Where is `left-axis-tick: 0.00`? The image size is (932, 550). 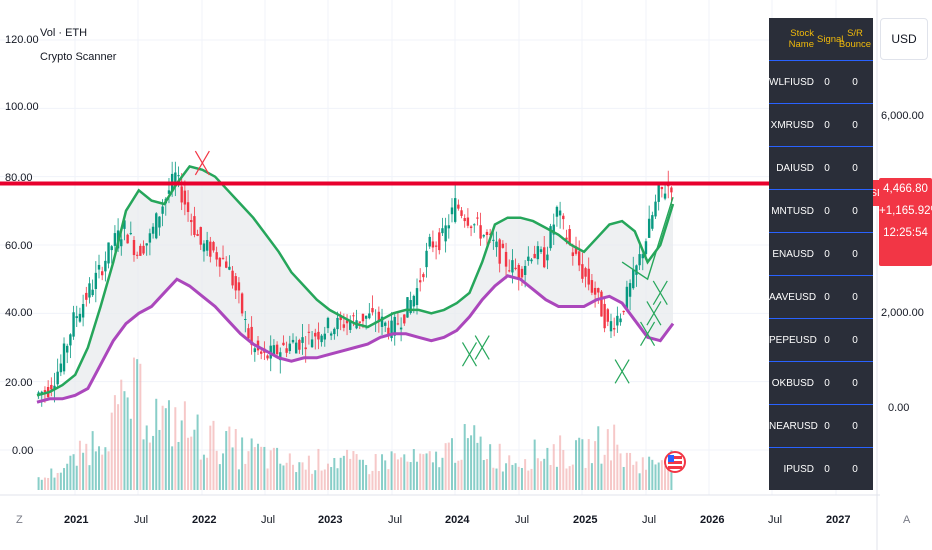 left-axis-tick: 0.00 is located at coordinates (23, 451).